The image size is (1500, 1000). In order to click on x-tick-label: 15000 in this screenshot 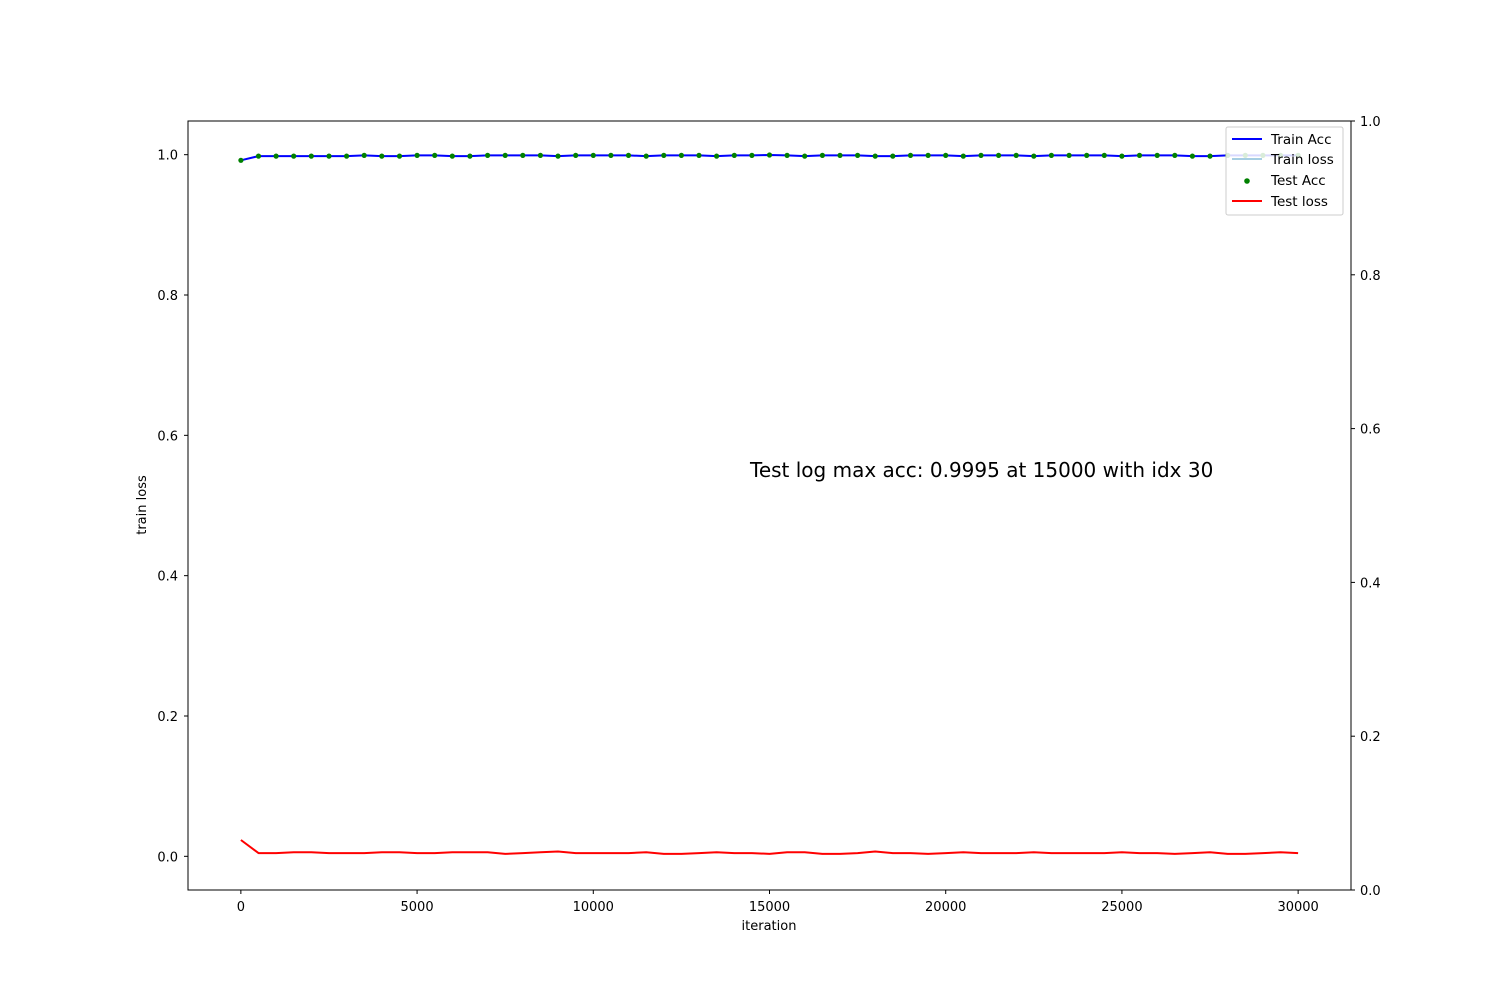, I will do `click(769, 907)`.